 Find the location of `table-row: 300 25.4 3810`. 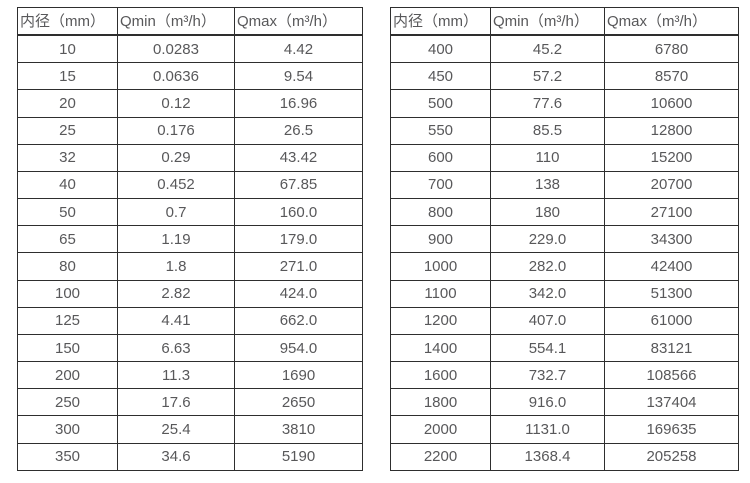

table-row: 300 25.4 3810 is located at coordinates (190, 429).